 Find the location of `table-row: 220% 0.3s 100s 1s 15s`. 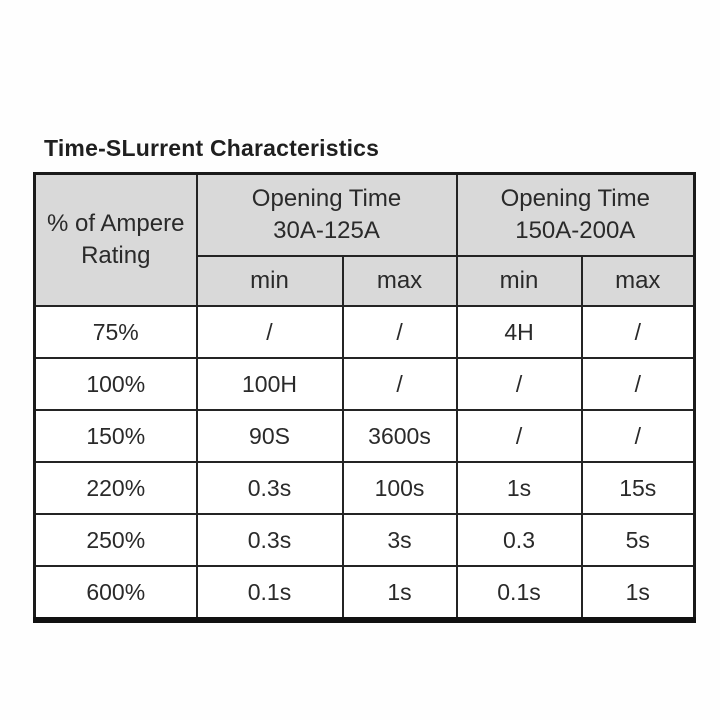

table-row: 220% 0.3s 100s 1s 15s is located at coordinates (364, 488).